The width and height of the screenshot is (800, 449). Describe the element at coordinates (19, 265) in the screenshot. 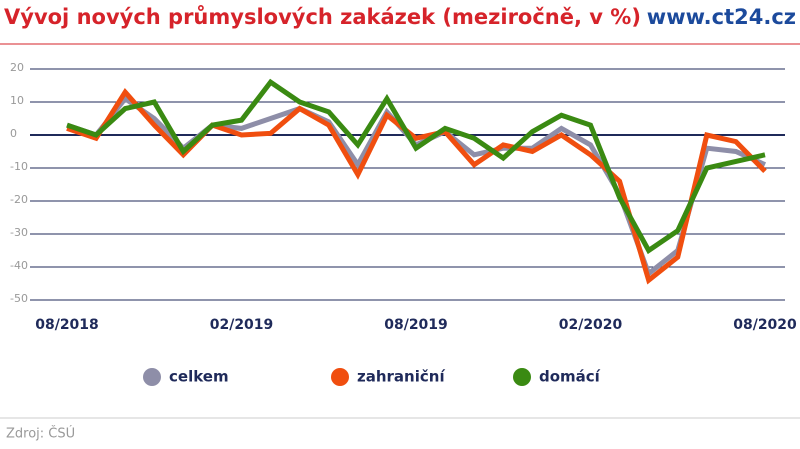

I see `y-tick-label: -40` at that location.